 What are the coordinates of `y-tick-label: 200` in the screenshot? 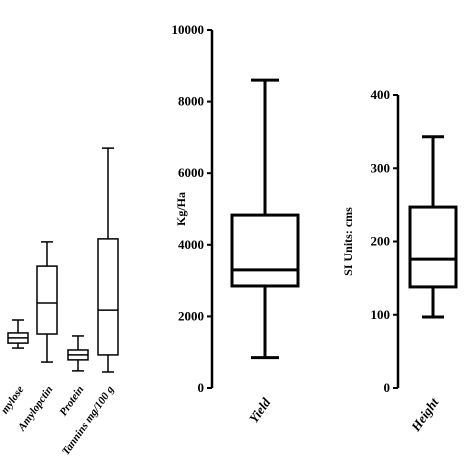 It's located at (381, 241).